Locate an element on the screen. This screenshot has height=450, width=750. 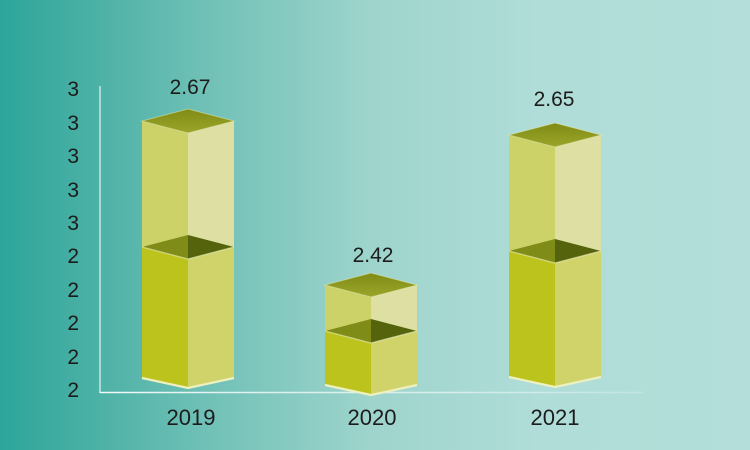
category-labels: 2019 2020 2021 is located at coordinates (373, 417).